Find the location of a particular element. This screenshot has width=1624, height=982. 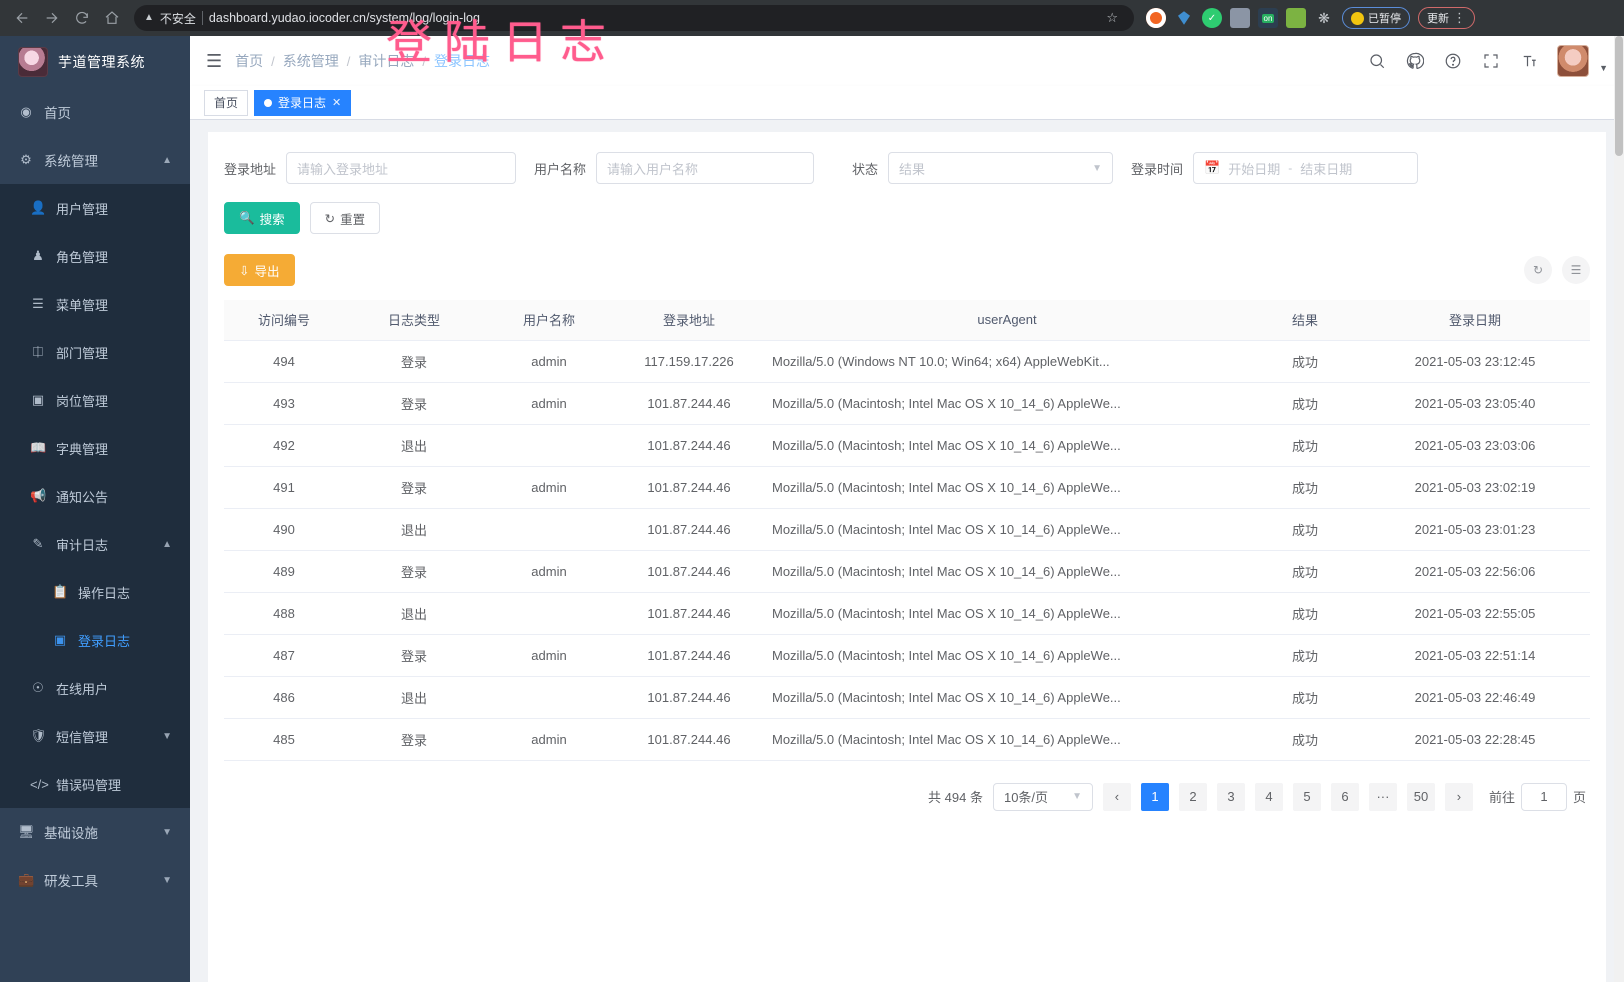

pagination-prev: ‹ is located at coordinates (1116, 796).